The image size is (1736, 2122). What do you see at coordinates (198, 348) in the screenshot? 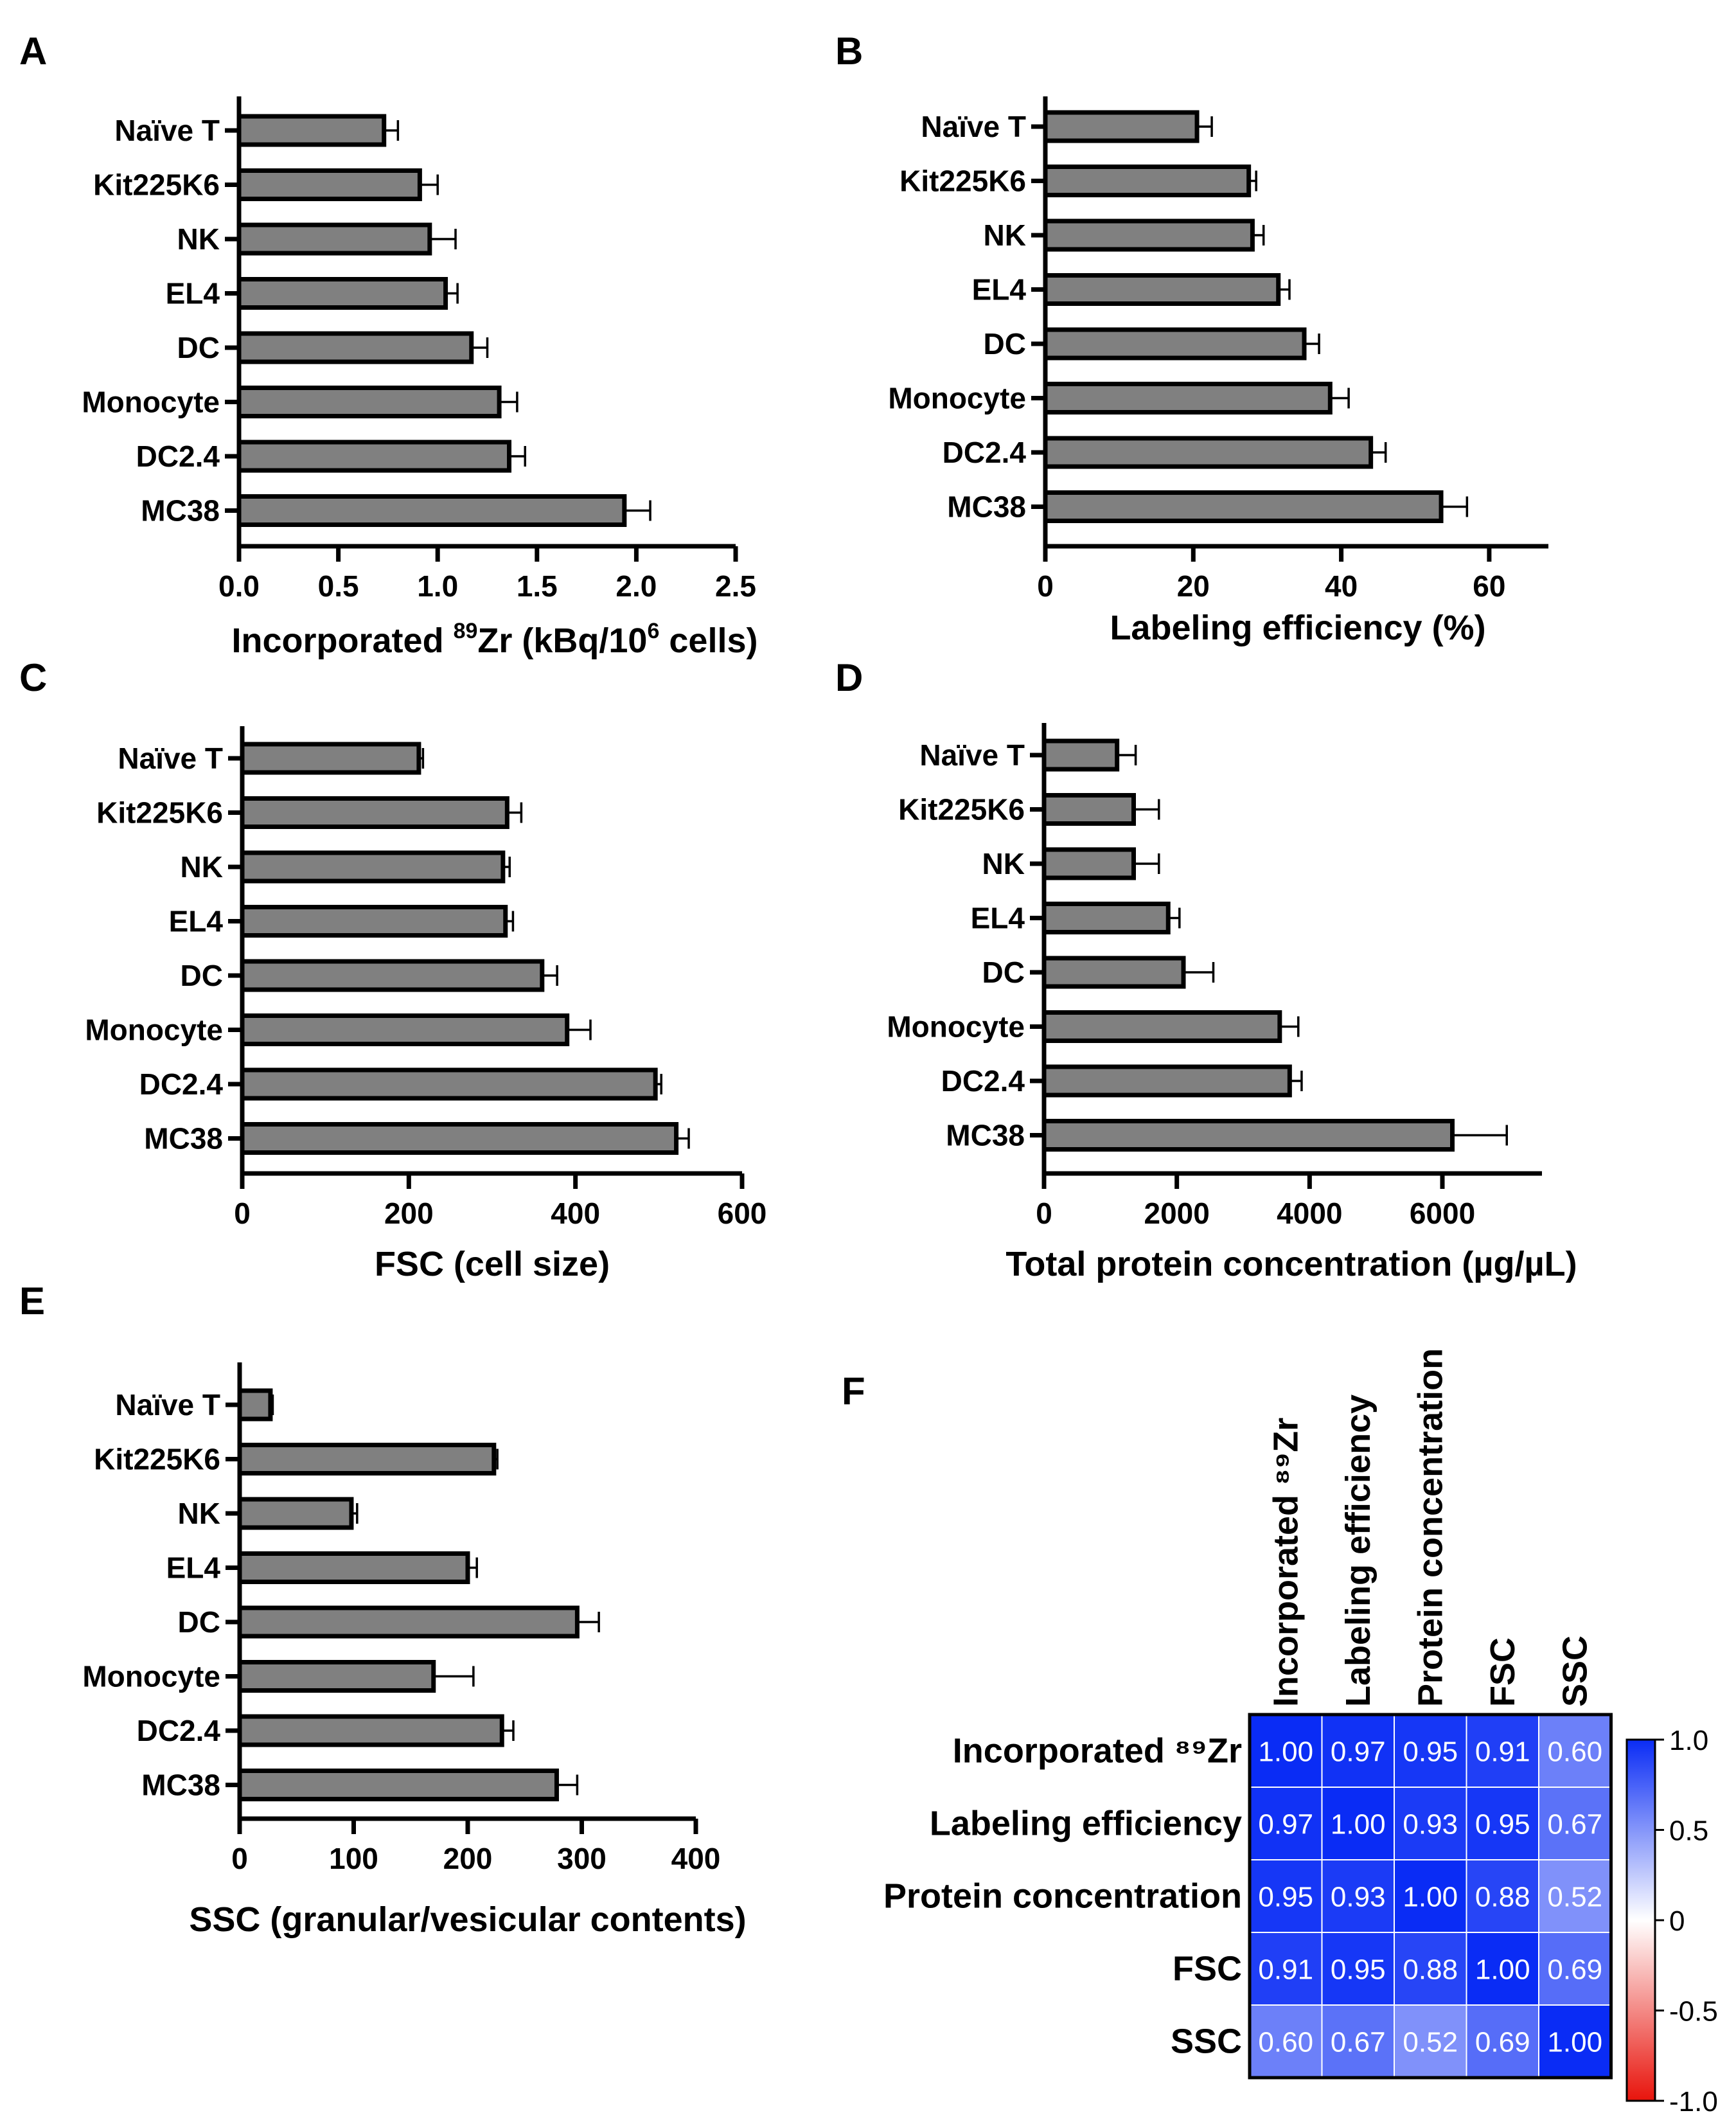
I see `y-tick-label-a-4: DC` at bounding box center [198, 348].